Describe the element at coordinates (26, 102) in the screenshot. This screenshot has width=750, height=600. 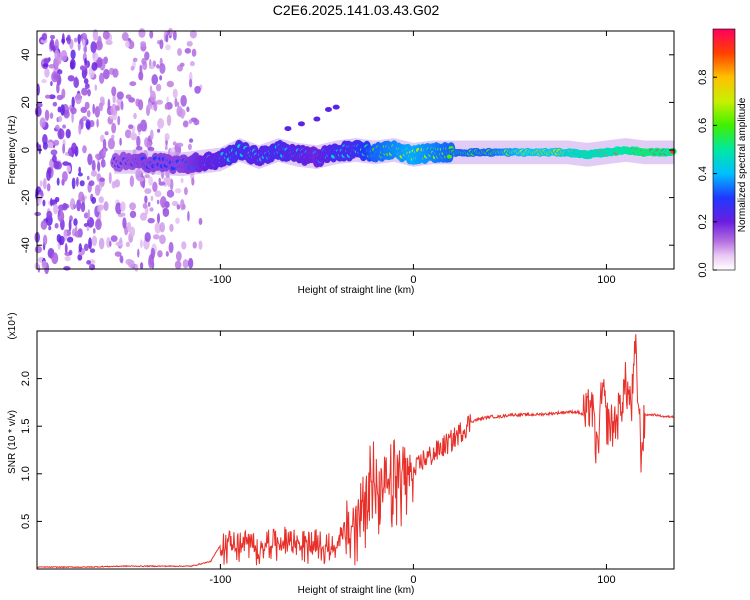
I see `y-tick-label: 20` at that location.